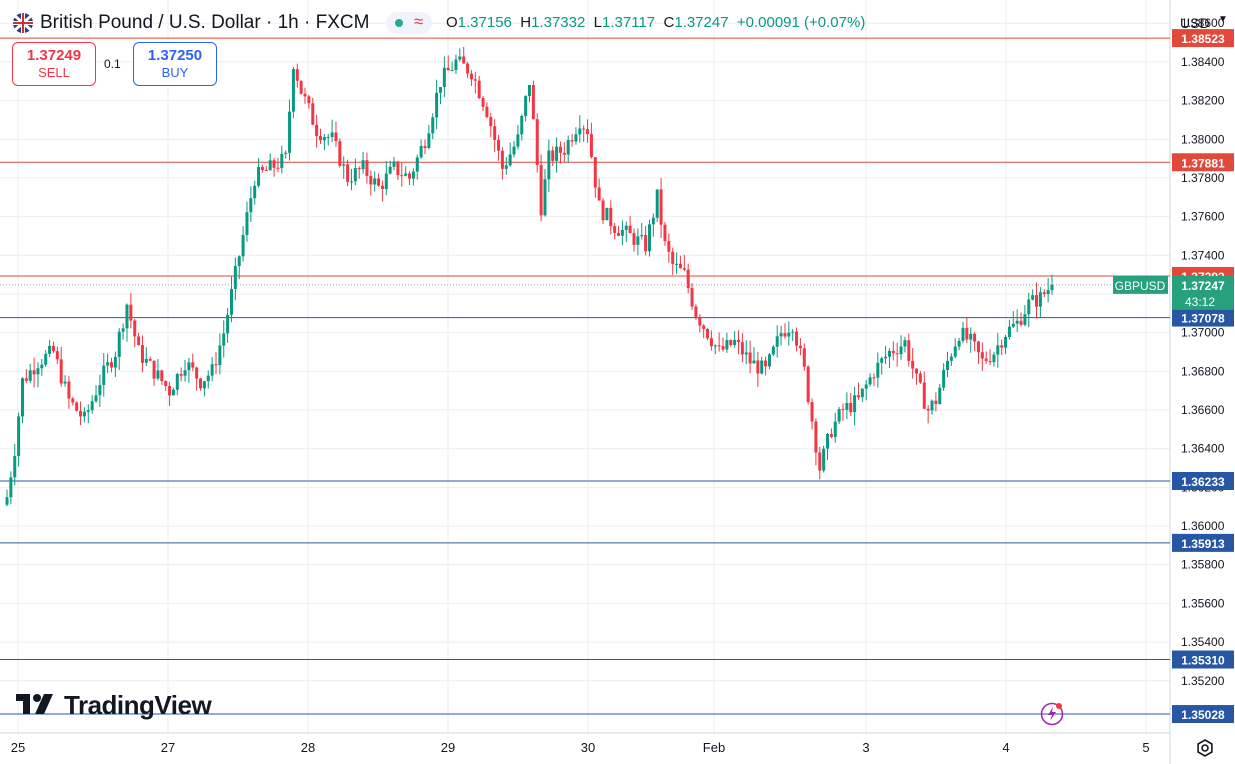 This screenshot has height=764, width=1235. Describe the element at coordinates (175, 64) in the screenshot. I see `buy-button: 1.37250 BUY` at that location.